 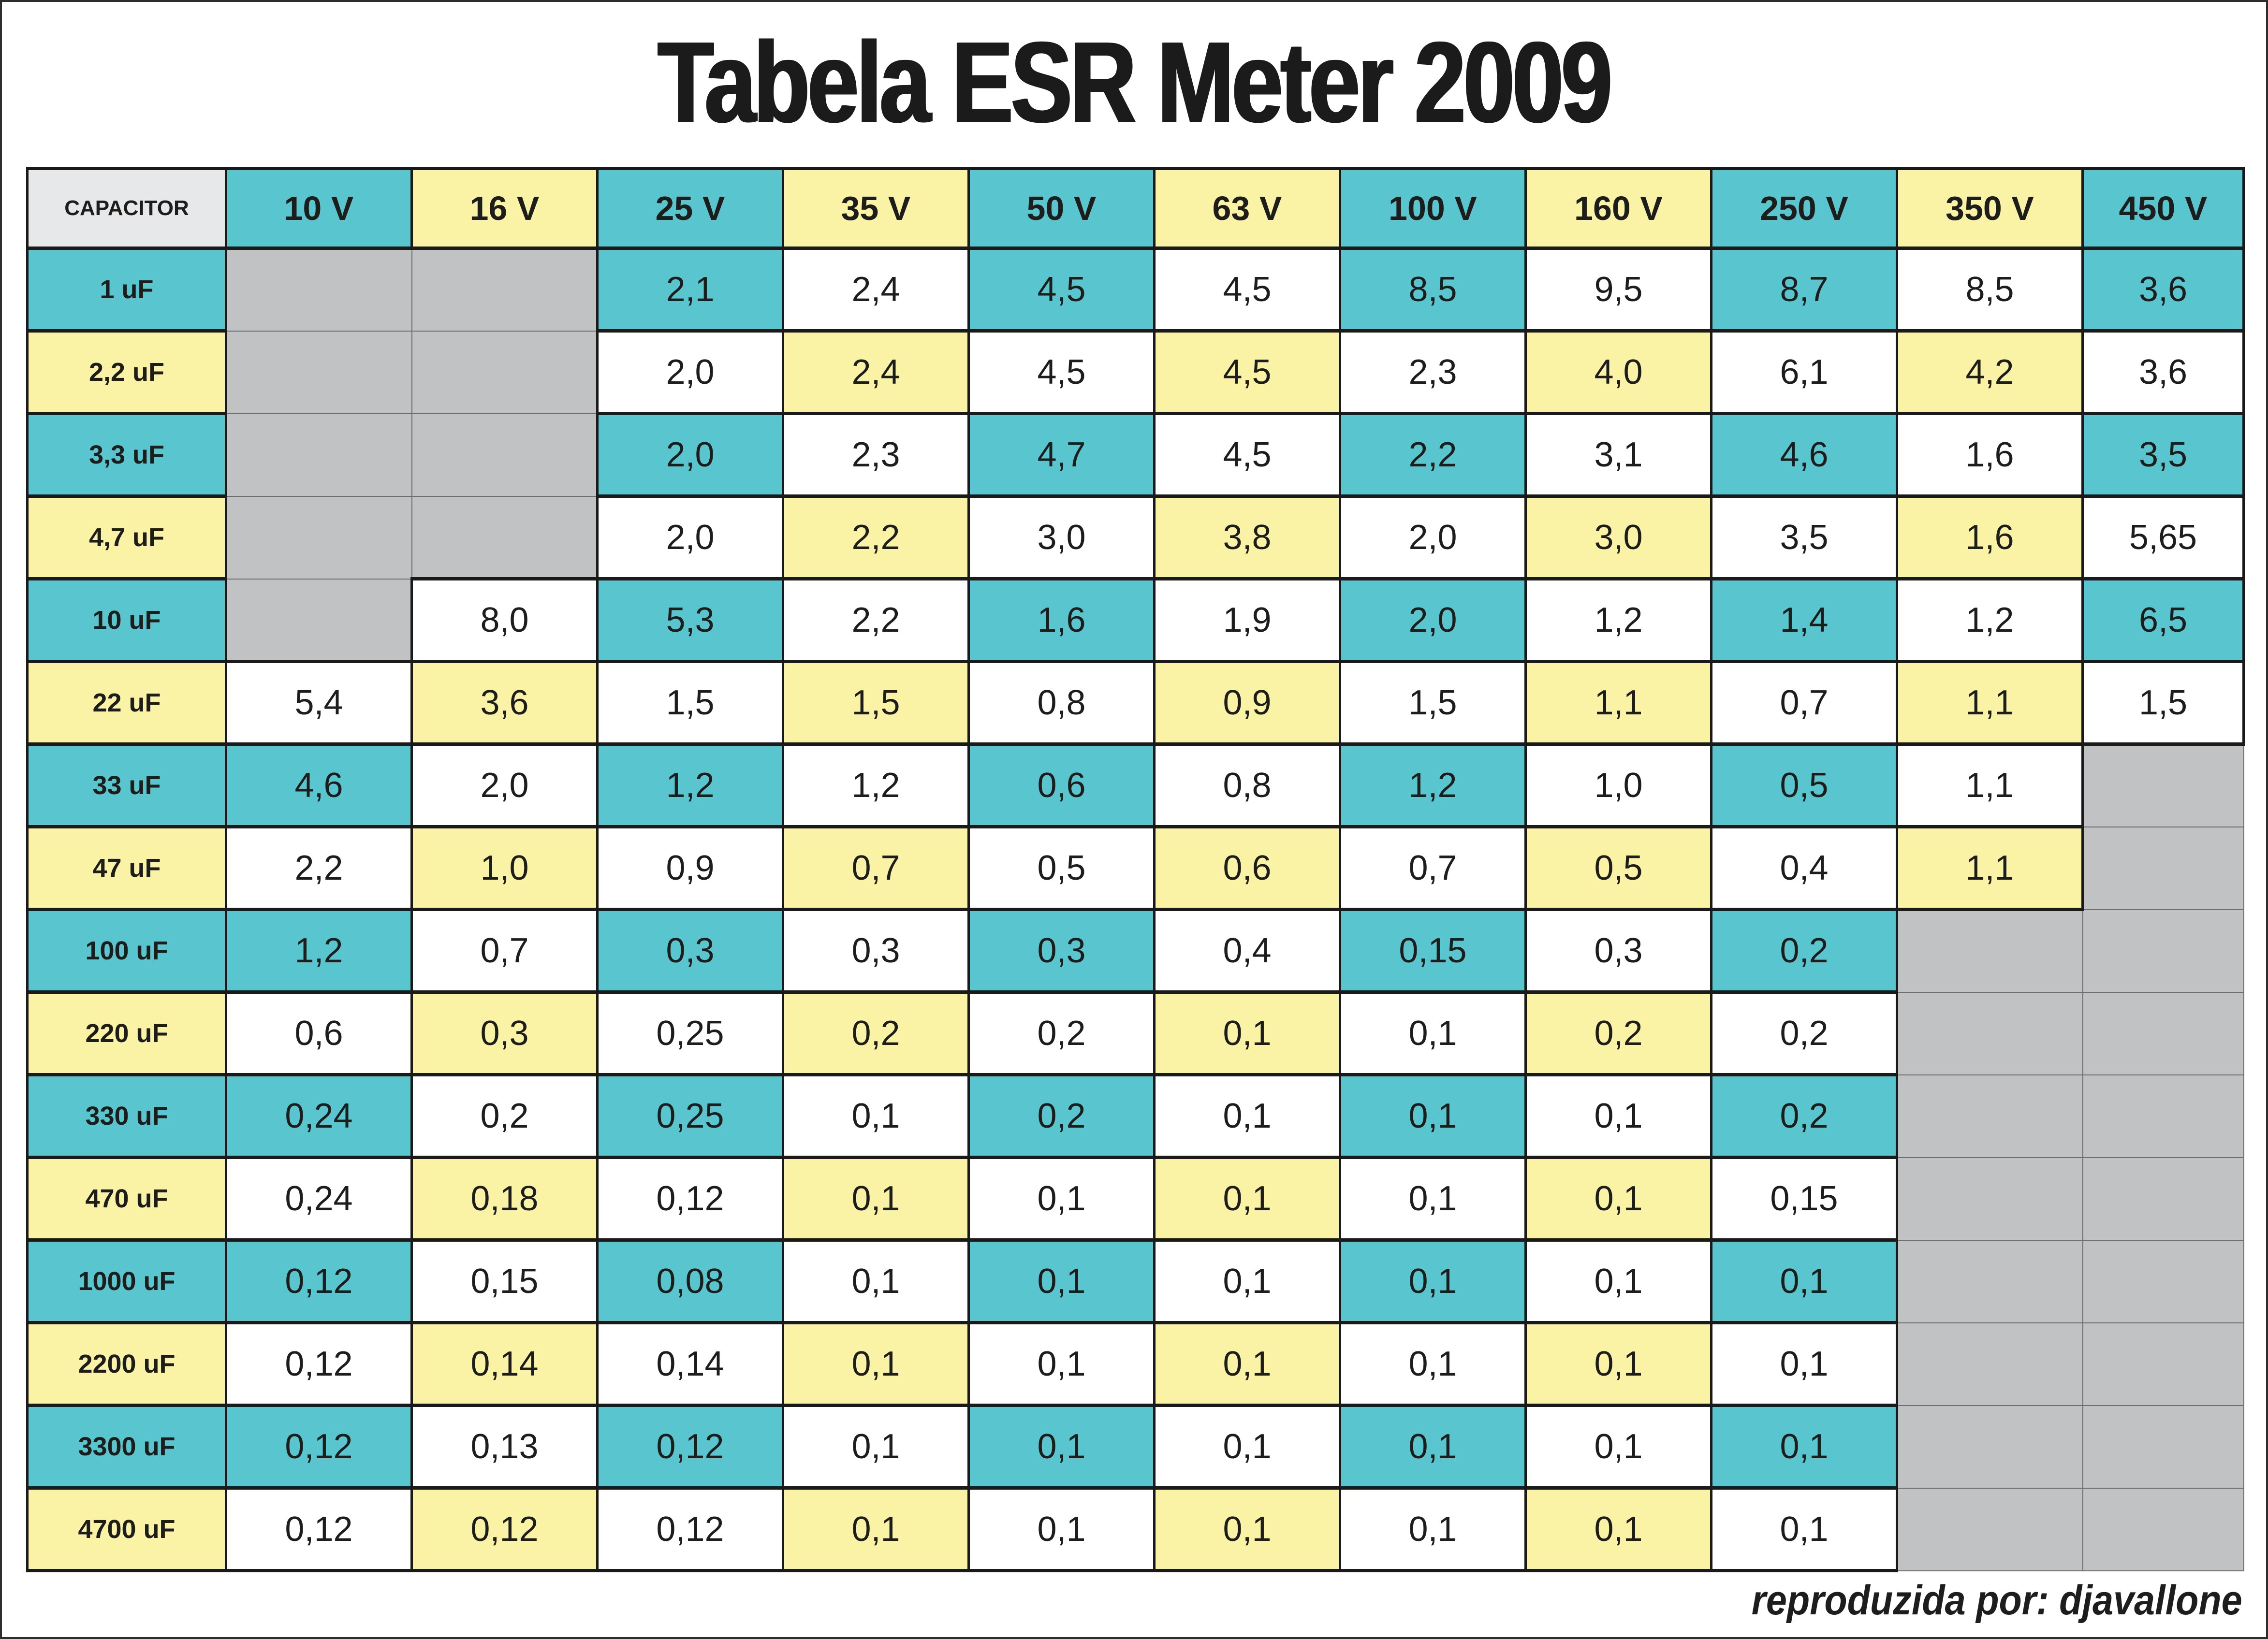 I want to click on esr-value-cell: 3,5, so click(x=1804, y=537).